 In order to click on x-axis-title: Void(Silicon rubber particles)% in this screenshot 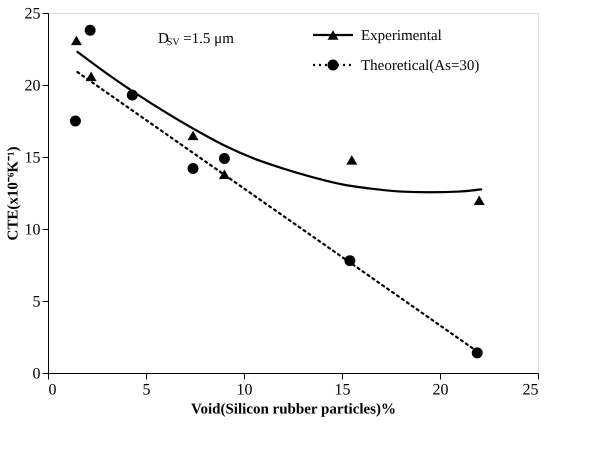, I will do `click(293, 410)`.